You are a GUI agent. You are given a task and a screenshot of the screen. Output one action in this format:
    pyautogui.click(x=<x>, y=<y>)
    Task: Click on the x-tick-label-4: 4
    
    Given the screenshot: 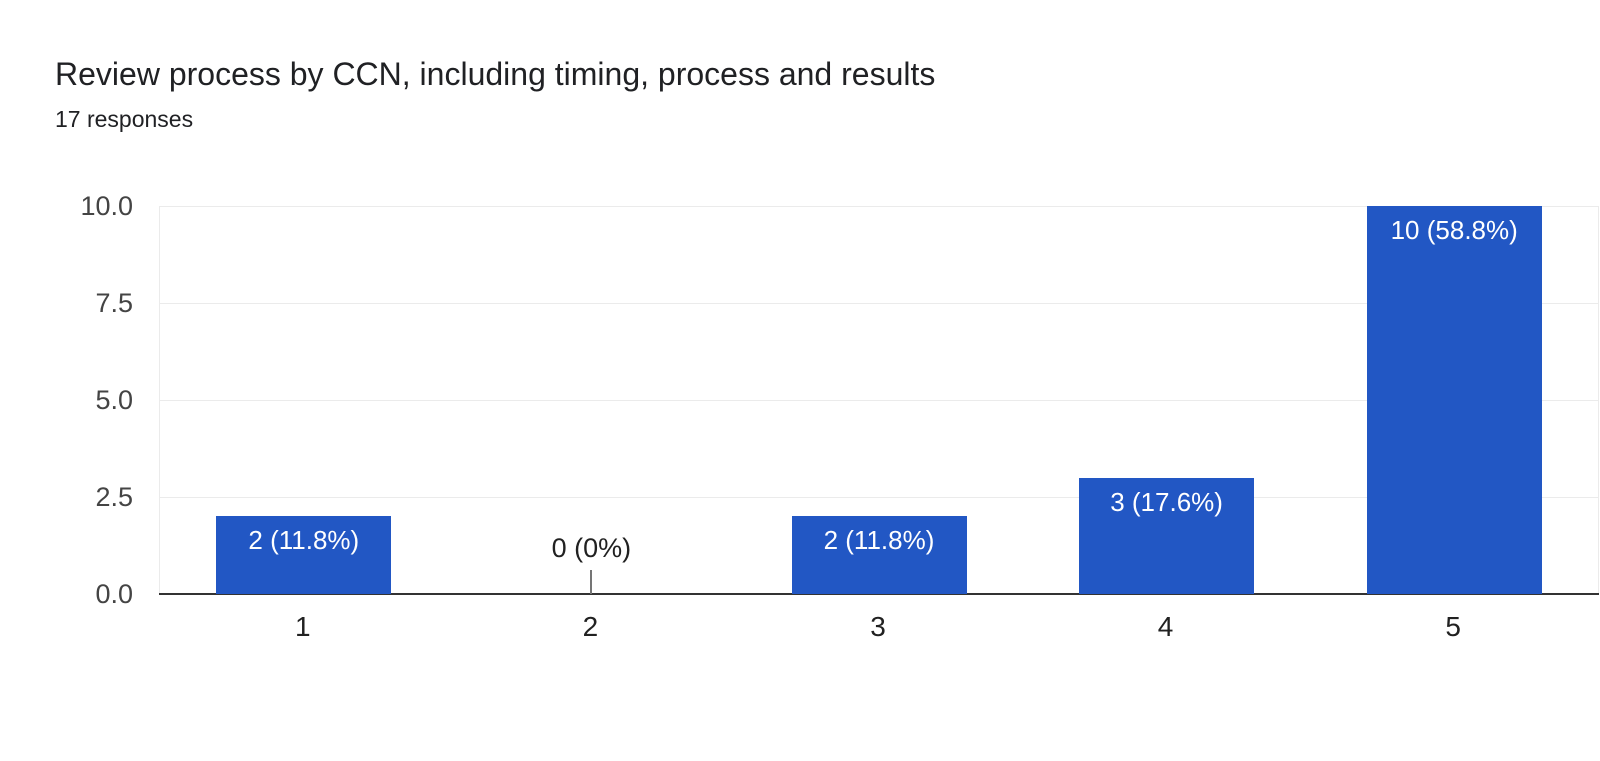 What is the action you would take?
    pyautogui.click(x=1165, y=626)
    